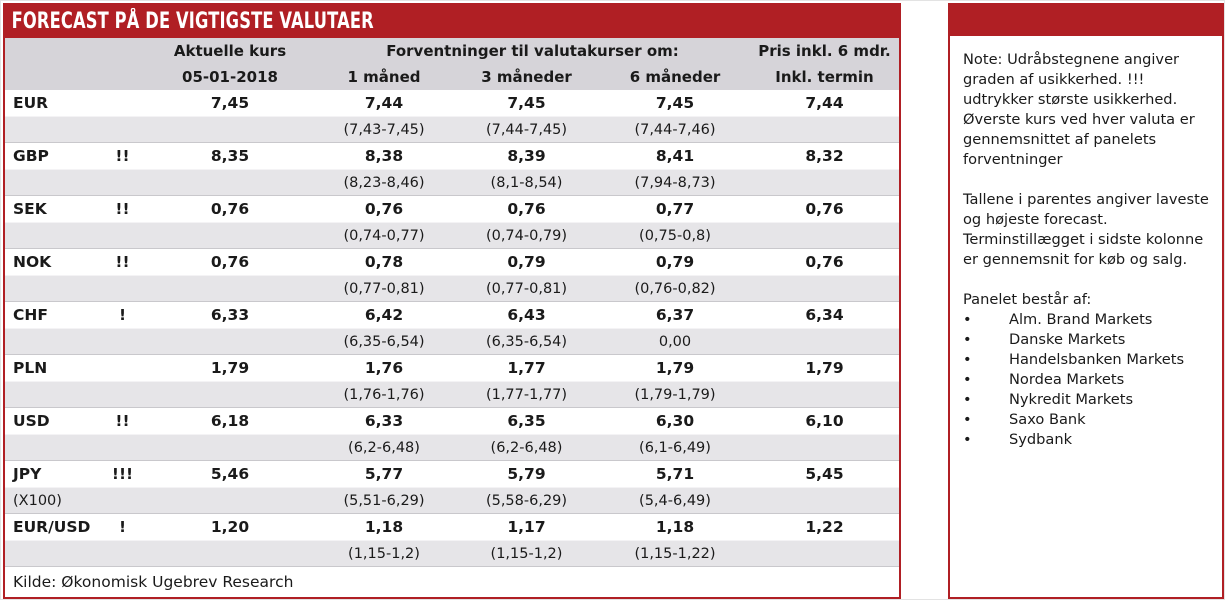 The width and height of the screenshot is (1225, 600). I want to click on forecast-6m-range-cell: (7,94-8,73), so click(675, 182).